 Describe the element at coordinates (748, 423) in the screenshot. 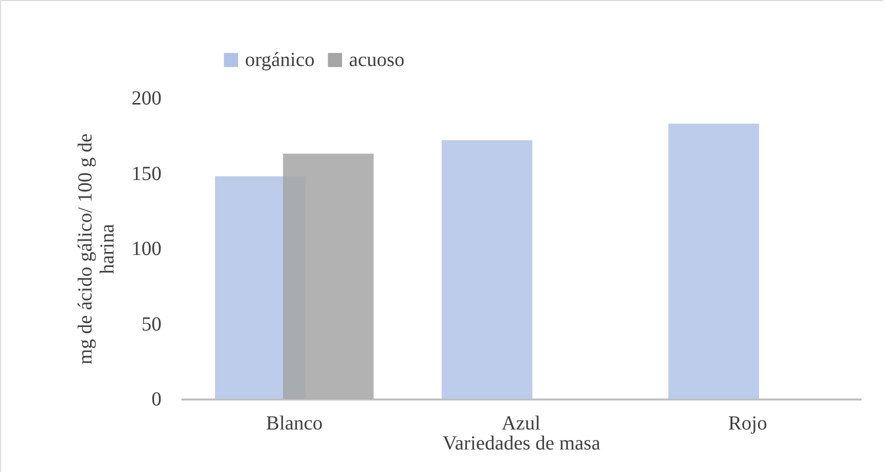

I see `x-tick-label: Rojo` at that location.